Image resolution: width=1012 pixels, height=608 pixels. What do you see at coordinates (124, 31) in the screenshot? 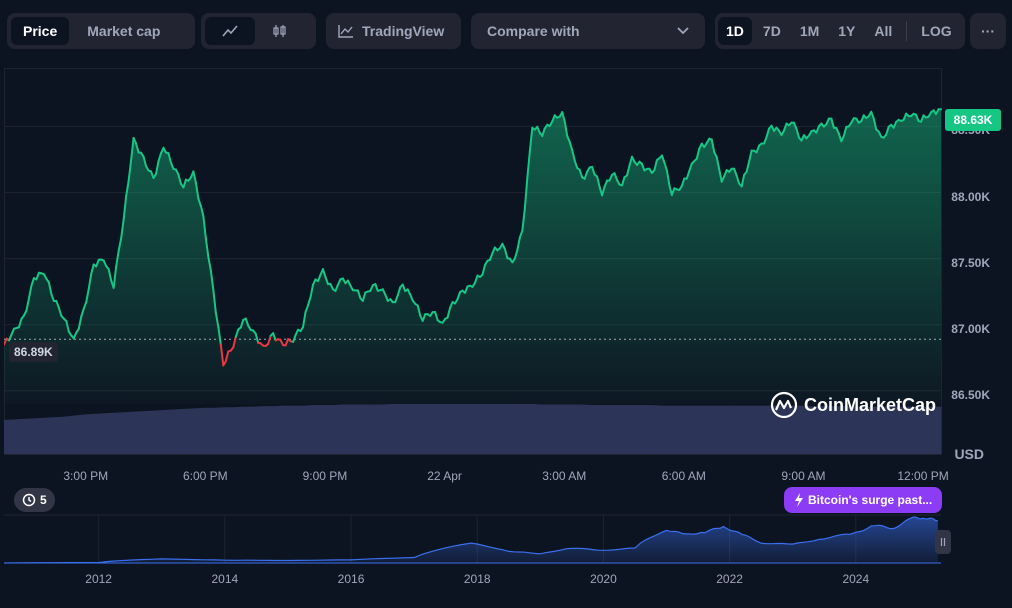
I see `tab-market-cap: Market cap` at bounding box center [124, 31].